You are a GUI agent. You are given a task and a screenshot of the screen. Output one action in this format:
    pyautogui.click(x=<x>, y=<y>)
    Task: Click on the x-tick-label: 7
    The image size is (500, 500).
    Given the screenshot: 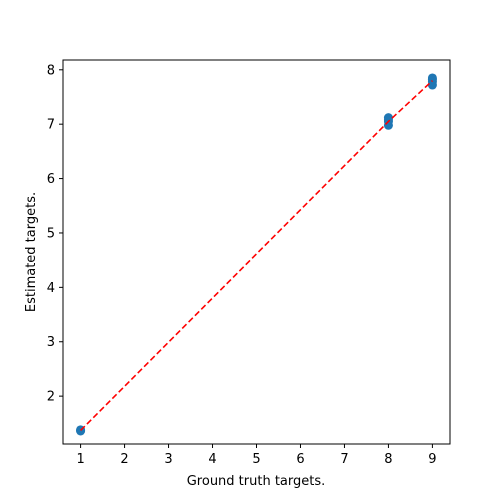 What is the action you would take?
    pyautogui.click(x=344, y=459)
    